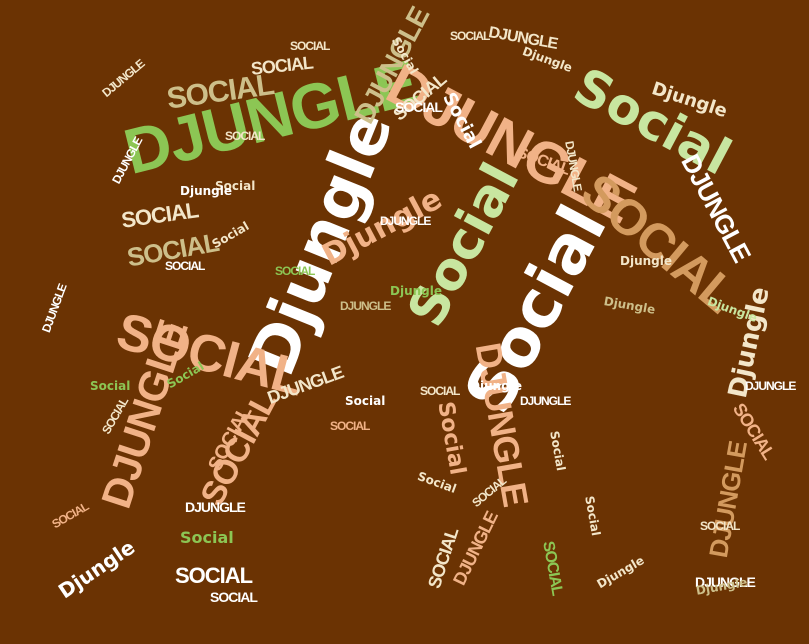  I want to click on word-small-30: Djungle, so click(629, 305).